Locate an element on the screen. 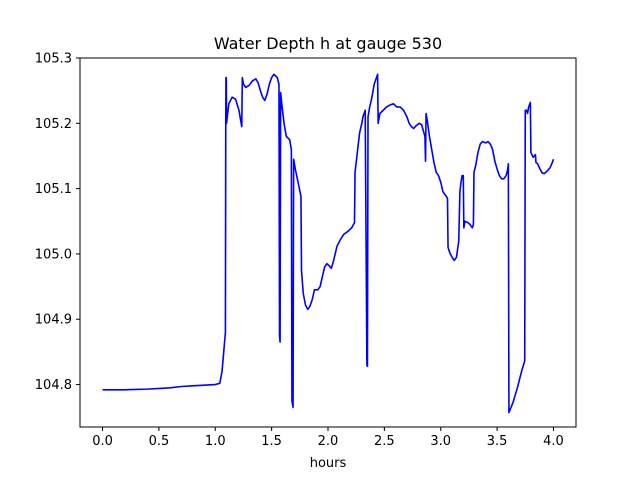  x-axis-label: hours is located at coordinates (328, 463).